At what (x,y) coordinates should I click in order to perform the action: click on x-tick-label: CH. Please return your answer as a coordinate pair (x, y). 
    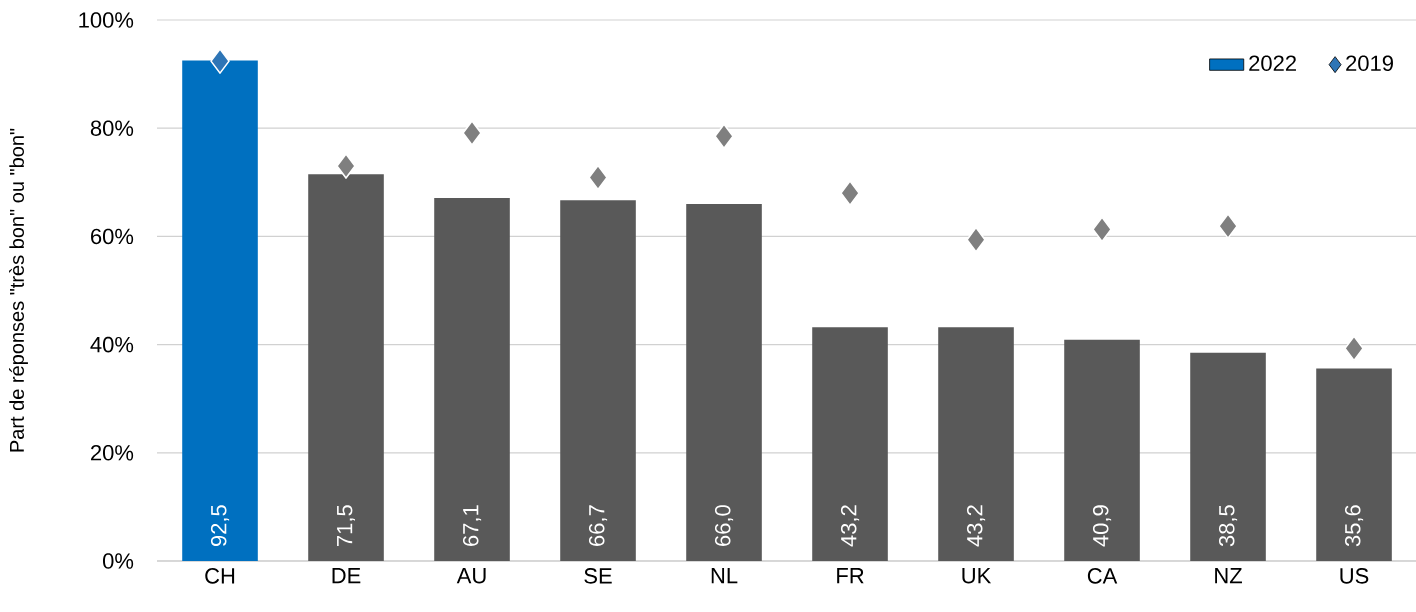
    Looking at the image, I should click on (220, 576).